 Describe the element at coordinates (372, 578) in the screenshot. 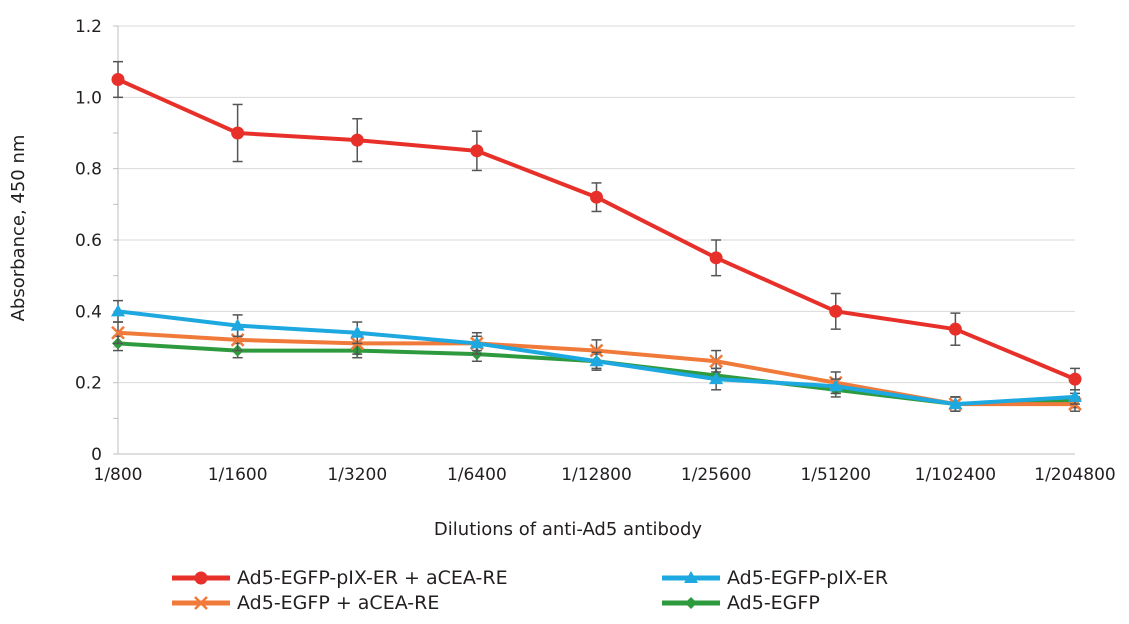

I see `legend-label: Ad5-EGFP-pIX-ER + aCEA-RE` at that location.